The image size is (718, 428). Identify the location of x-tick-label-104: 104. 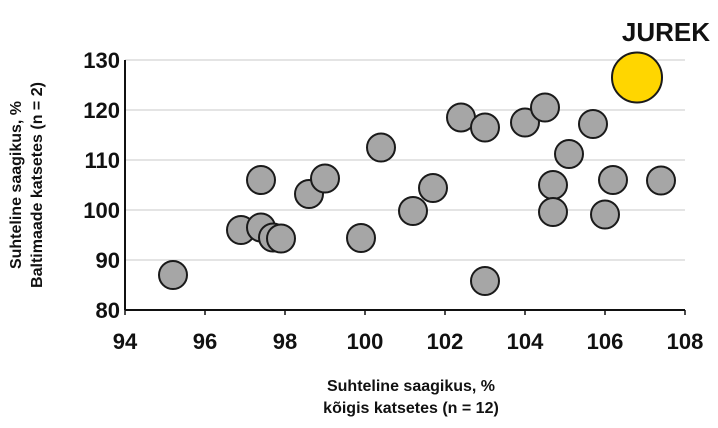
(525, 341).